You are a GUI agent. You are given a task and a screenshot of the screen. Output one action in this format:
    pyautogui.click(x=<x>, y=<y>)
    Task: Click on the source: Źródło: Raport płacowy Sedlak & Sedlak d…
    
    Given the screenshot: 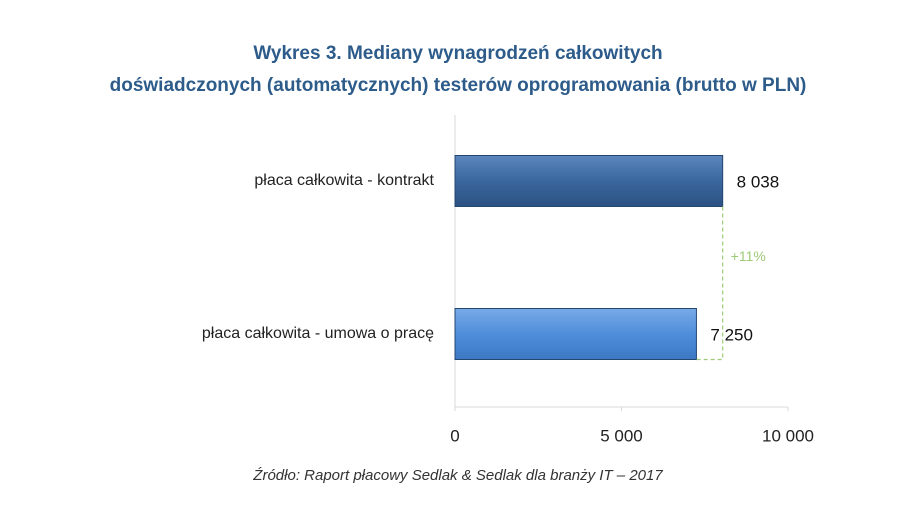 What is the action you would take?
    pyautogui.click(x=457, y=475)
    